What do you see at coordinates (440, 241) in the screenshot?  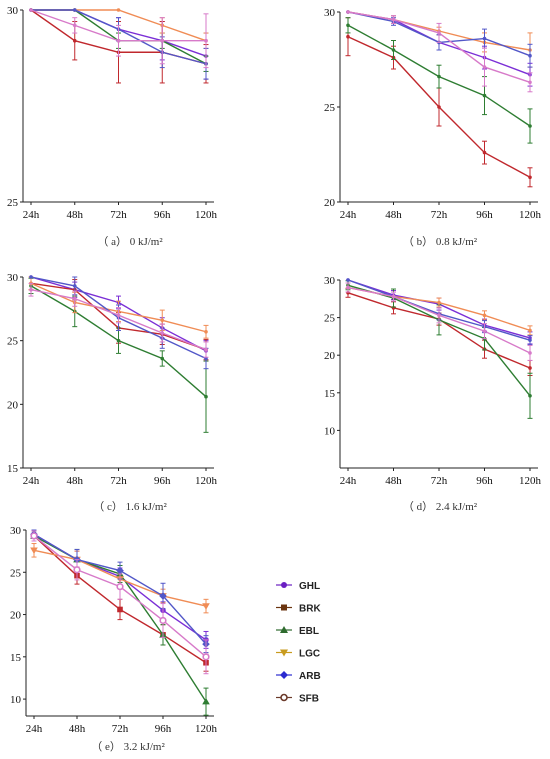 I see `caption-panel-b: （ b） 0.8 kJ/m²` at bounding box center [440, 241].